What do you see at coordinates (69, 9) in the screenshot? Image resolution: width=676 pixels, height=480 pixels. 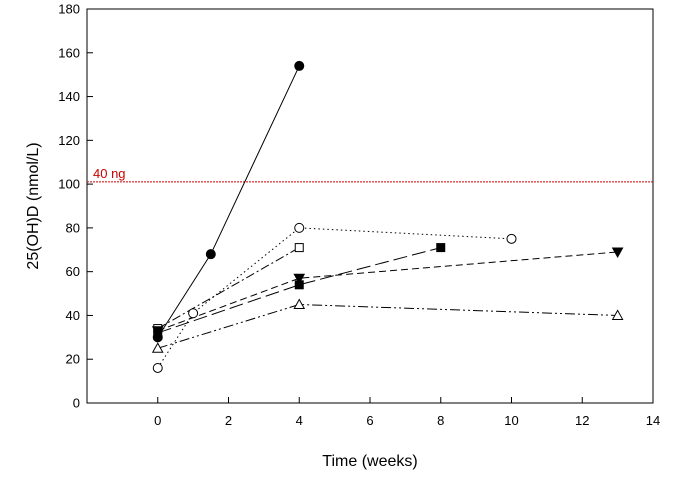 I see `y-tick-label: 180` at bounding box center [69, 9].